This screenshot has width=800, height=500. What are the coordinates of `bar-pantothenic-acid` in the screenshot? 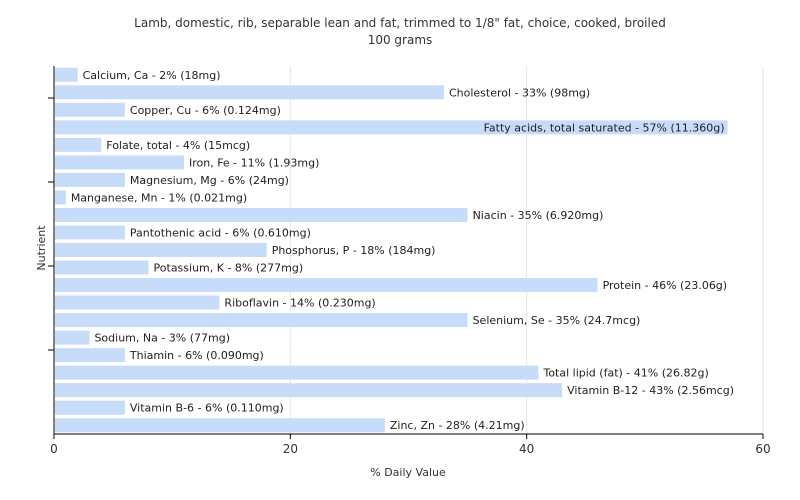 It's located at (90, 232).